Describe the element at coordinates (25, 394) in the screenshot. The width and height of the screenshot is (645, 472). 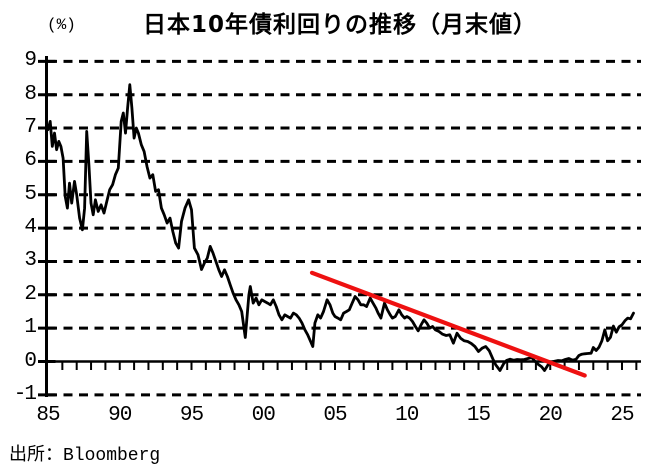
I see `y-tick-label--1: -1` at that location.